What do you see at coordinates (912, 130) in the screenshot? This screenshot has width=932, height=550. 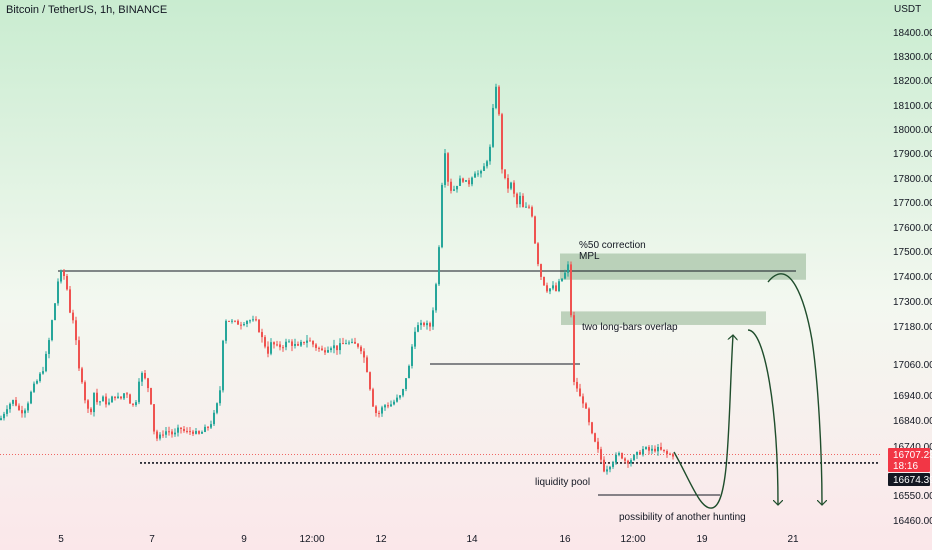 I see `y-tick-label: 18000.00` at bounding box center [912, 130].